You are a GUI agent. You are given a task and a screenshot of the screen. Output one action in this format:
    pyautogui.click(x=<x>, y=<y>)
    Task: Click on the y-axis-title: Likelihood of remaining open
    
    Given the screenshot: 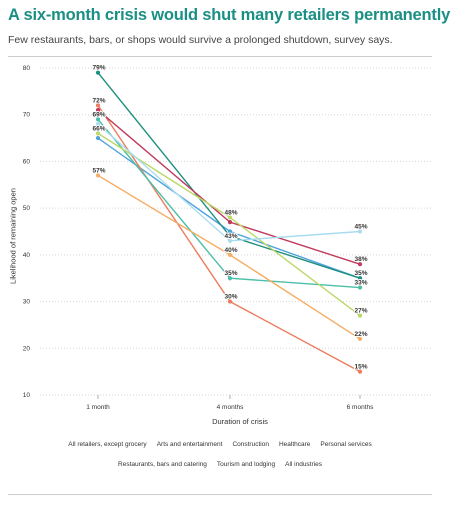 What is the action you would take?
    pyautogui.click(x=13, y=236)
    